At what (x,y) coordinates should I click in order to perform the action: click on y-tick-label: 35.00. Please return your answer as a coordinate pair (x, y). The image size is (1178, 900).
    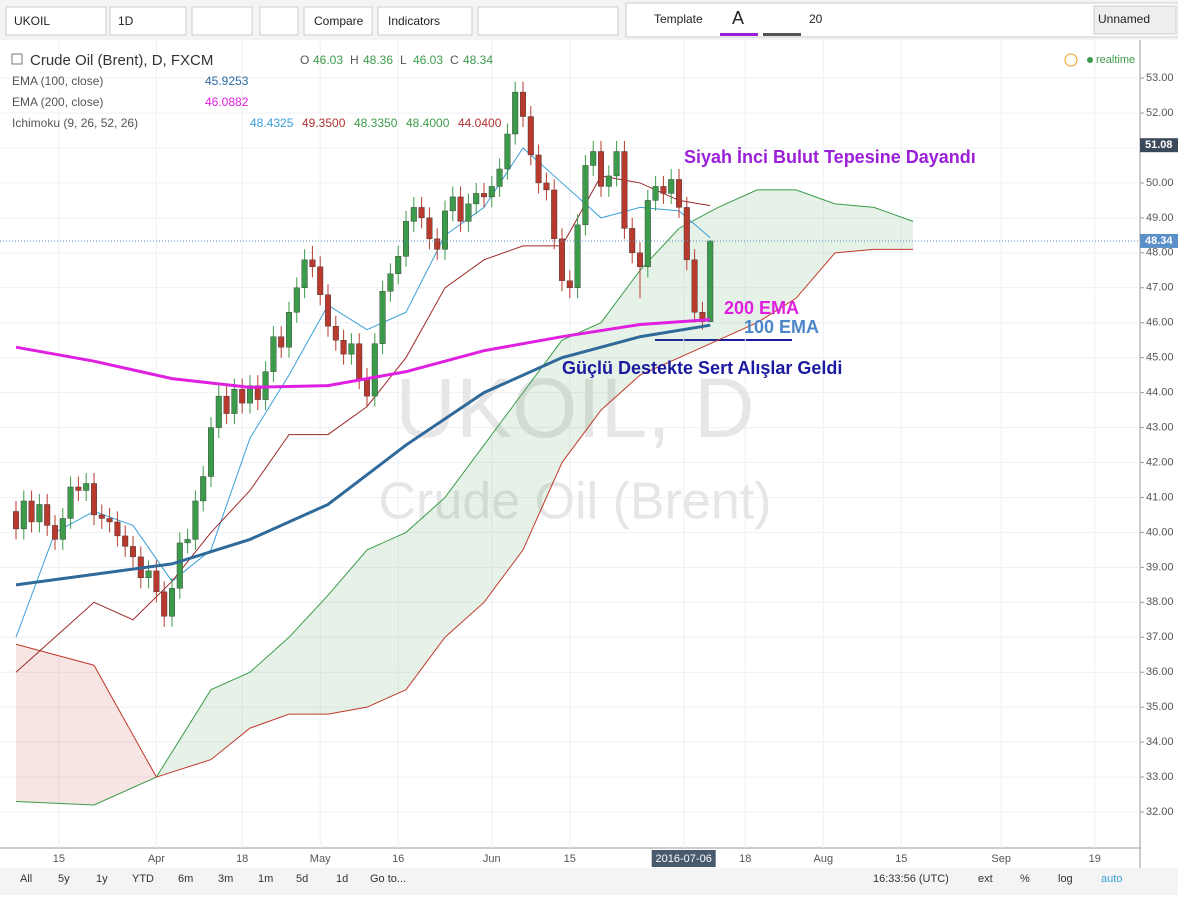
    Looking at the image, I should click on (1160, 707).